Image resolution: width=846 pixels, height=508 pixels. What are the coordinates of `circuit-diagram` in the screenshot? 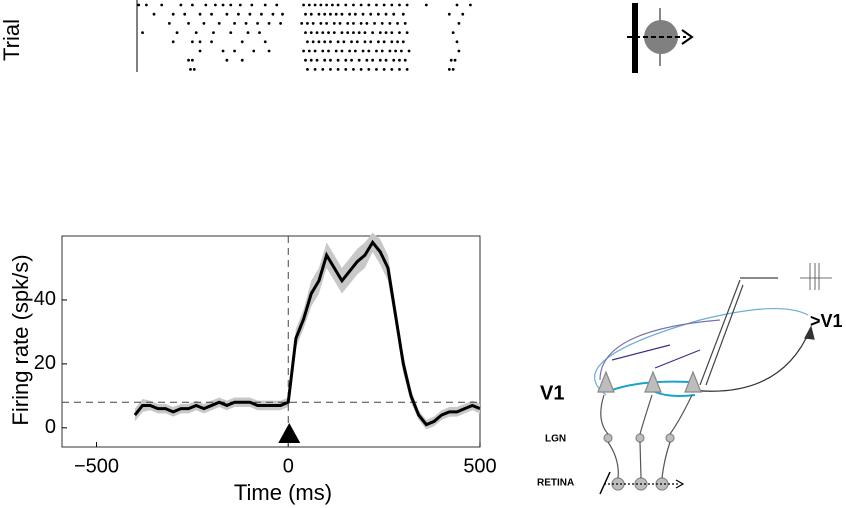 It's located at (713, 379).